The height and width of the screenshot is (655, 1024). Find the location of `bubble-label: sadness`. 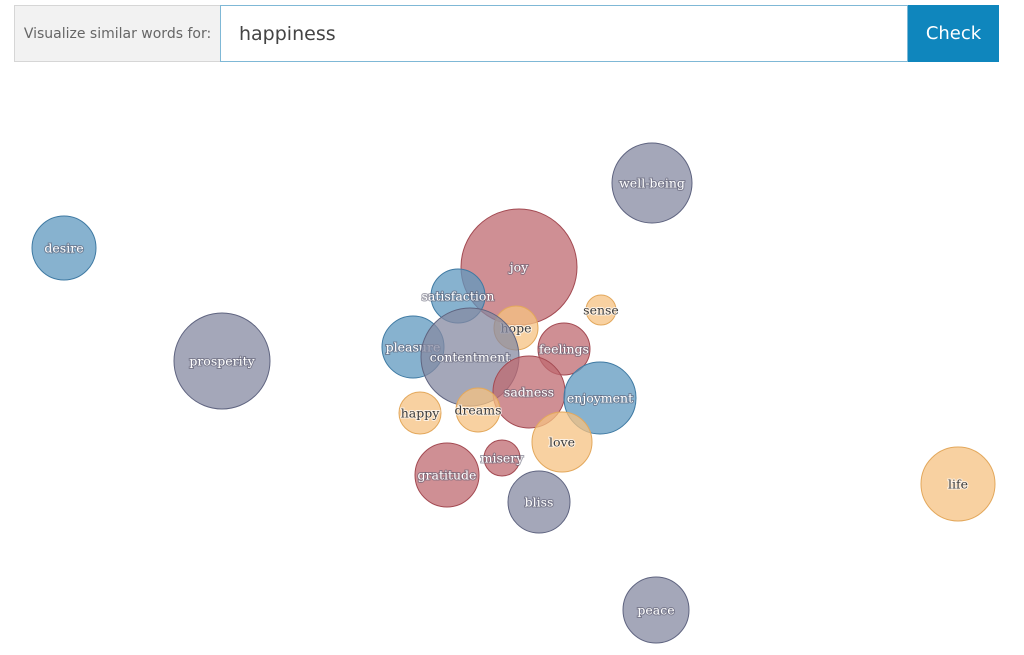

bubble-label: sadness is located at coordinates (529, 392).